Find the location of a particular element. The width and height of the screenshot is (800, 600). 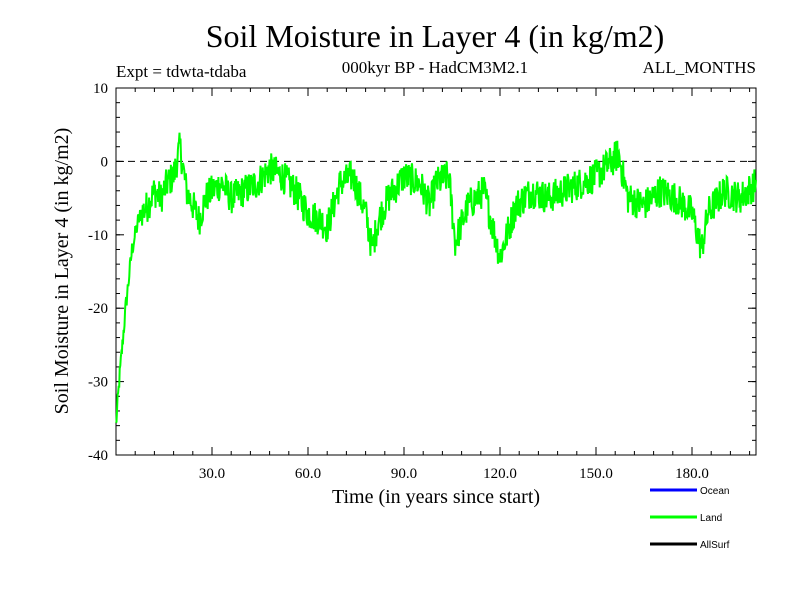

x-tick-label: 120.0 is located at coordinates (500, 474).